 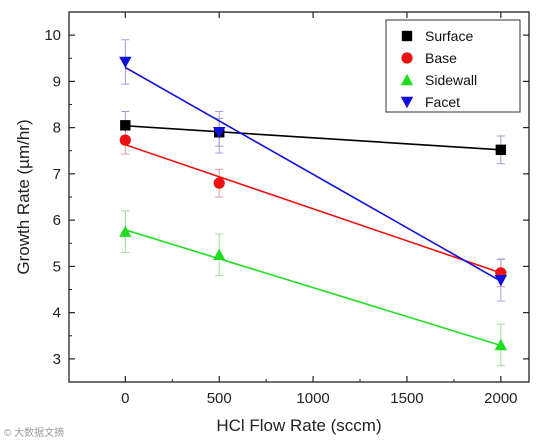 I want to click on surface-legend-marker, so click(x=407, y=36).